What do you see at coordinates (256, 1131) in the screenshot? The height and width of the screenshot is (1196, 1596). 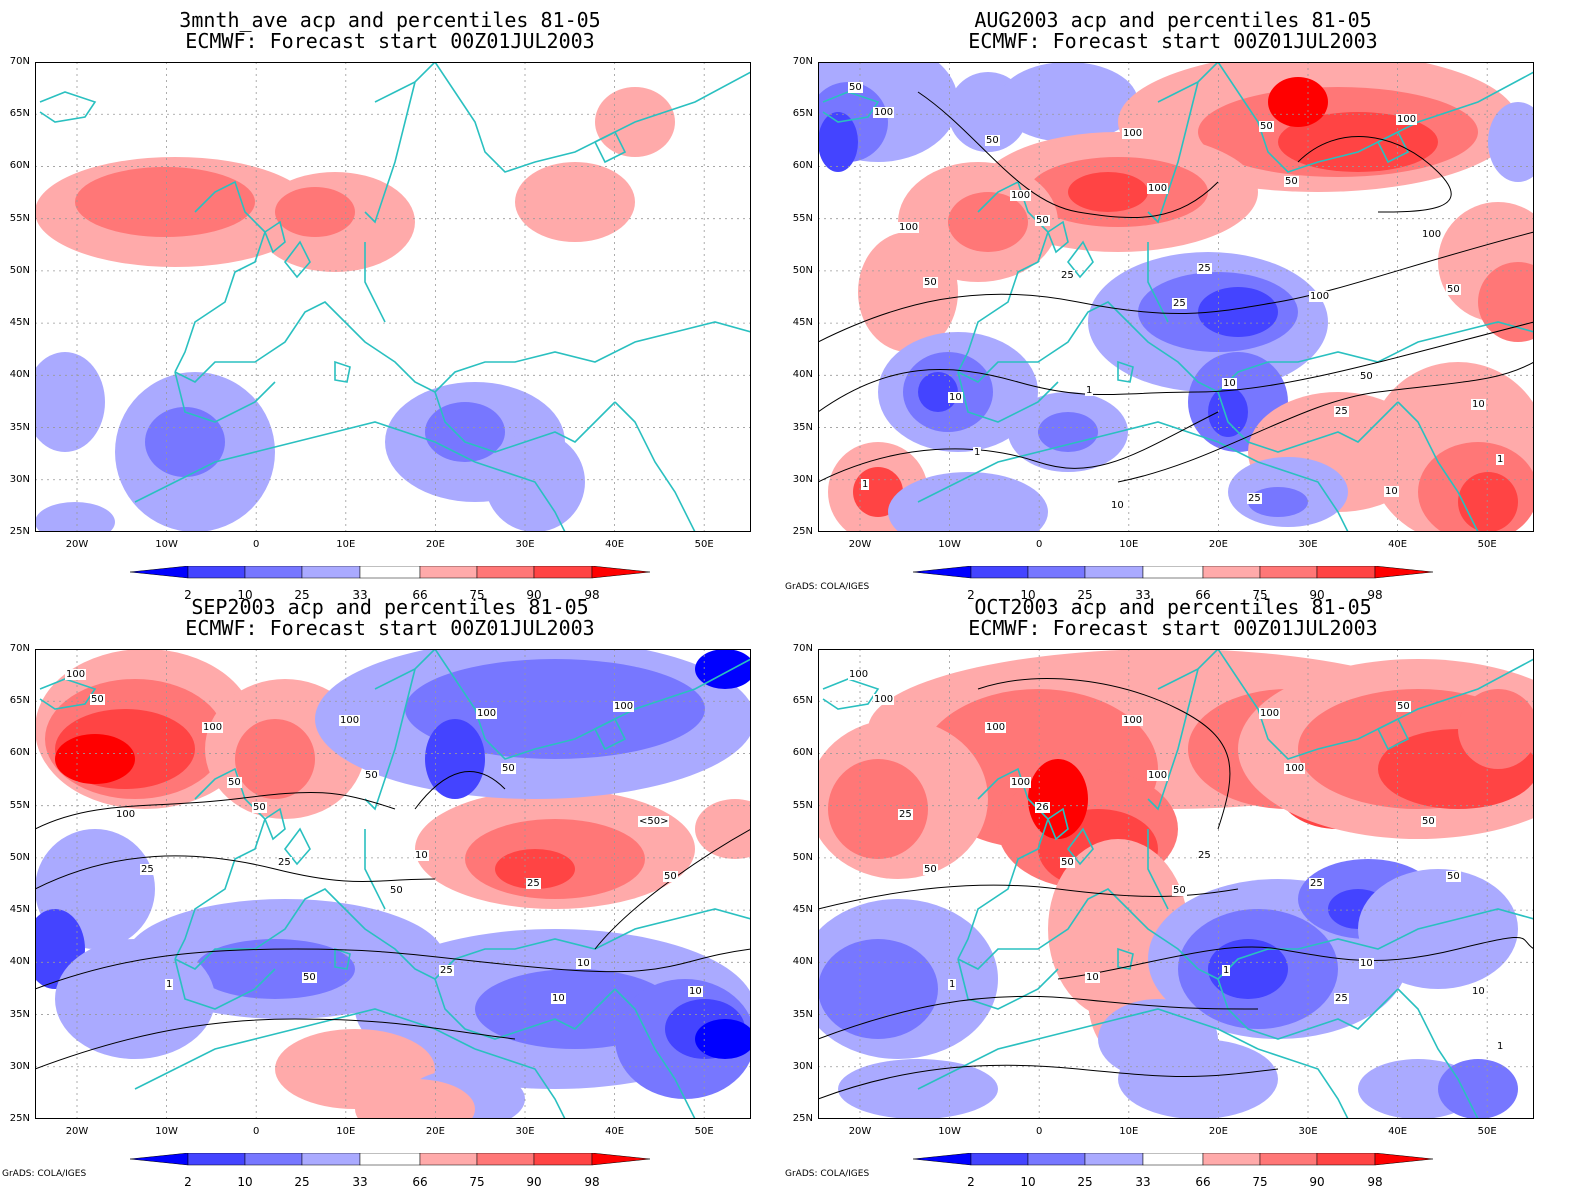 I see `lon-tick: 0` at bounding box center [256, 1131].